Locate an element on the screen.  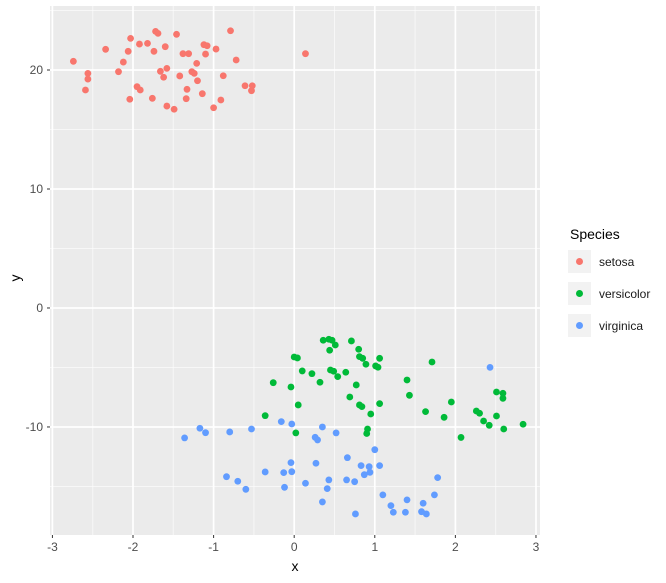
legend: Species setosa versicolor virginica is located at coordinates (609, 286).